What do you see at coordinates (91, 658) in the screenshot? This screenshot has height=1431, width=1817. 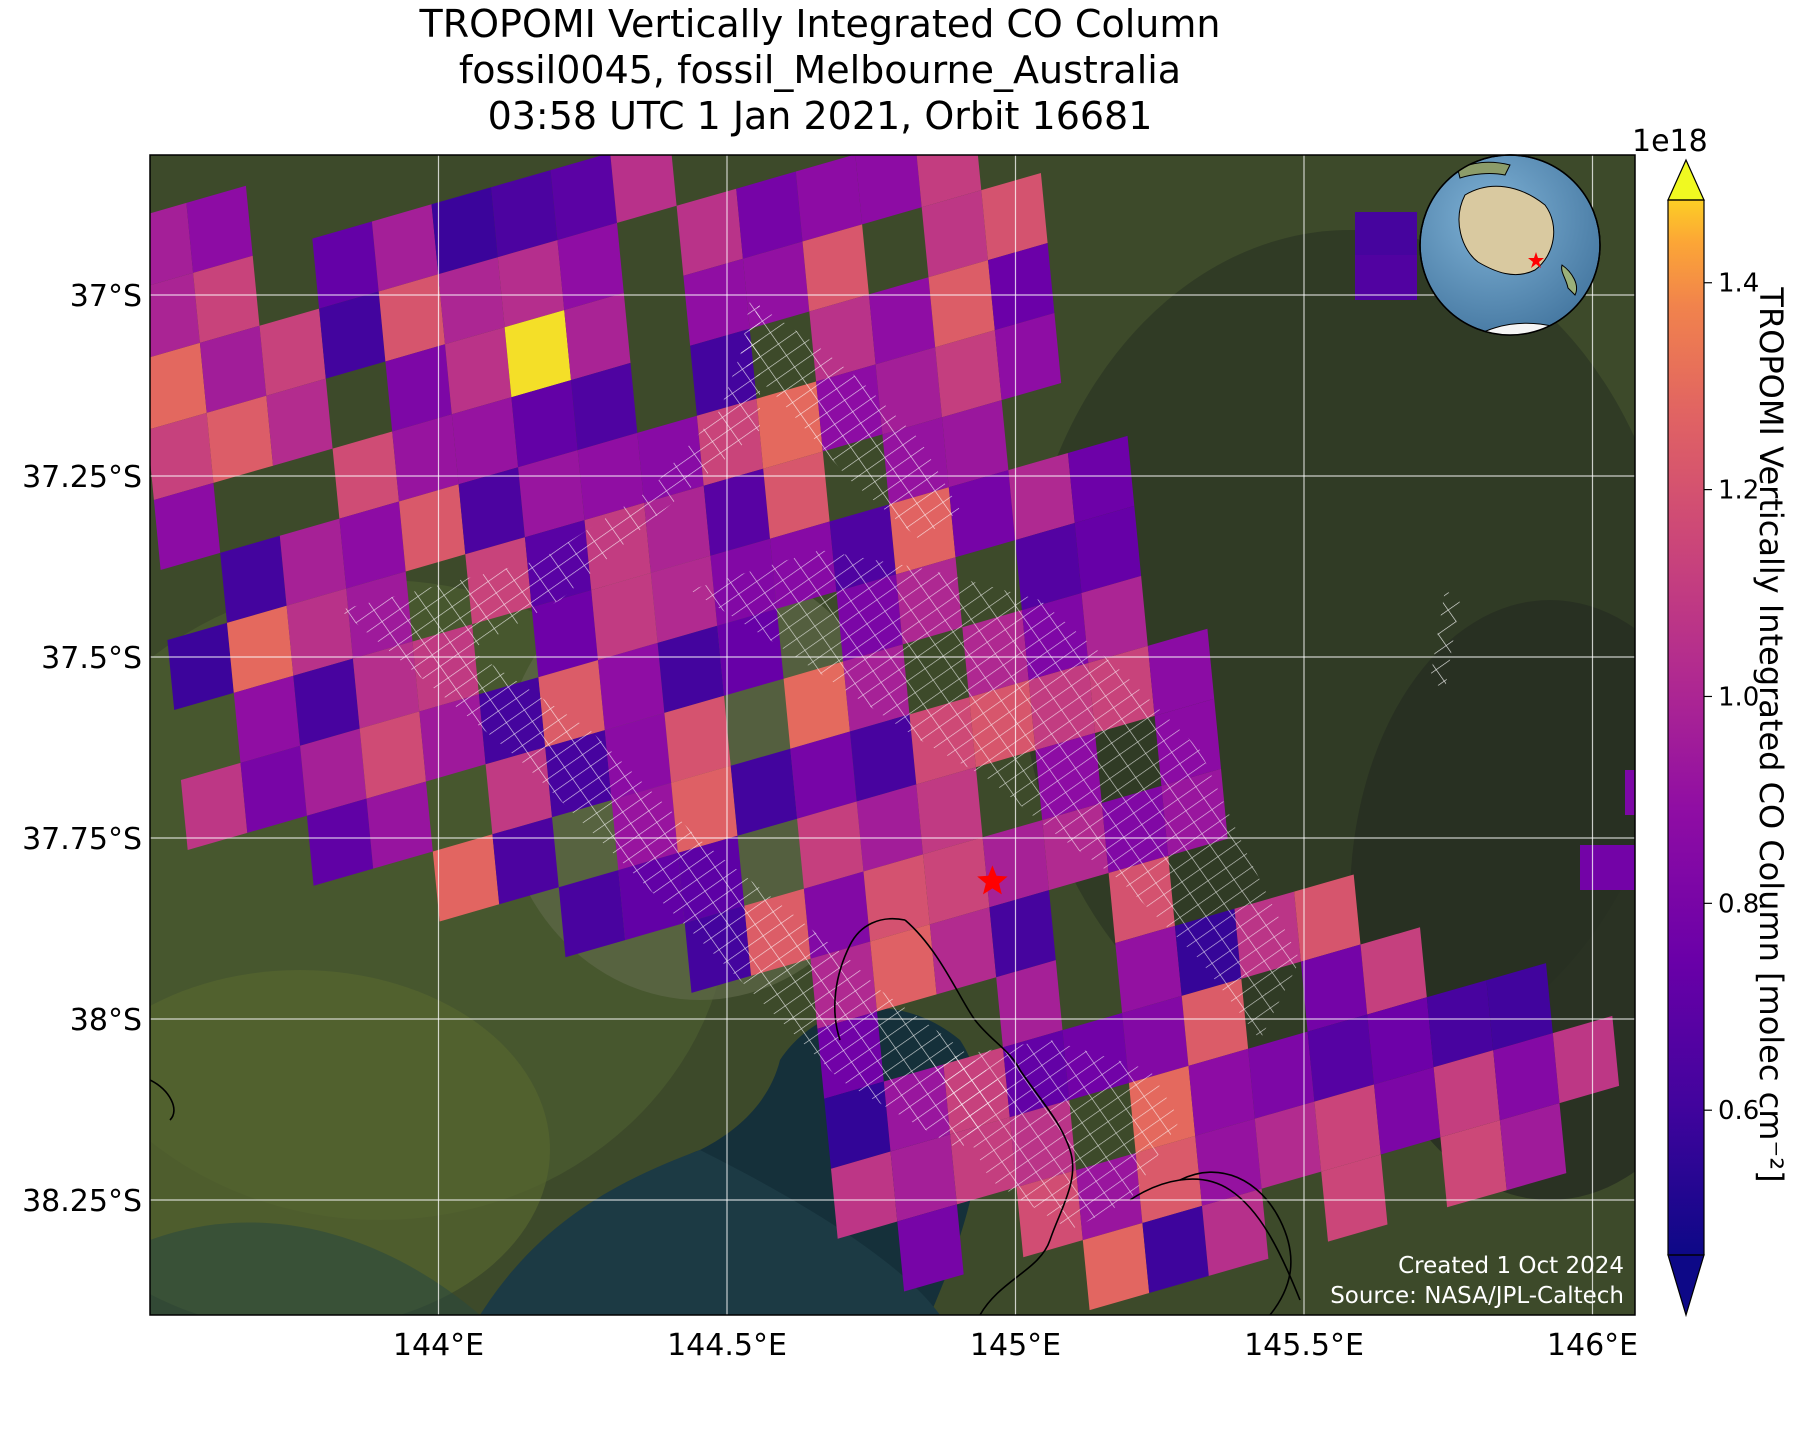 I see `lat-tick-label: 37.5°S` at bounding box center [91, 658].